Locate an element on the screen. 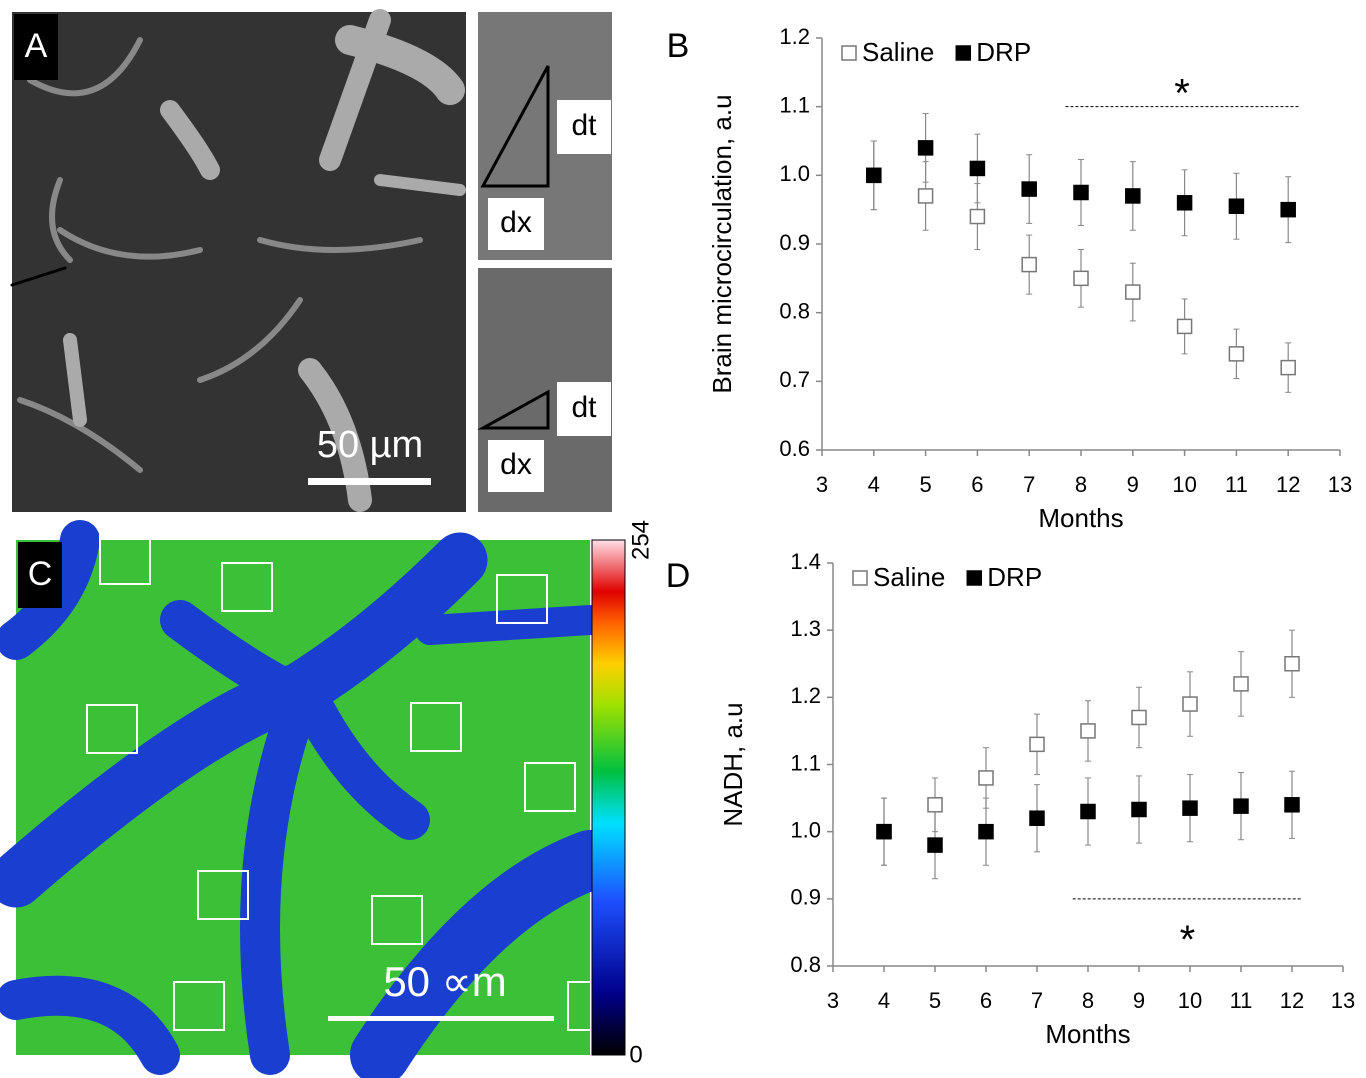  y-tick-label: 1.4 is located at coordinates (805, 561).